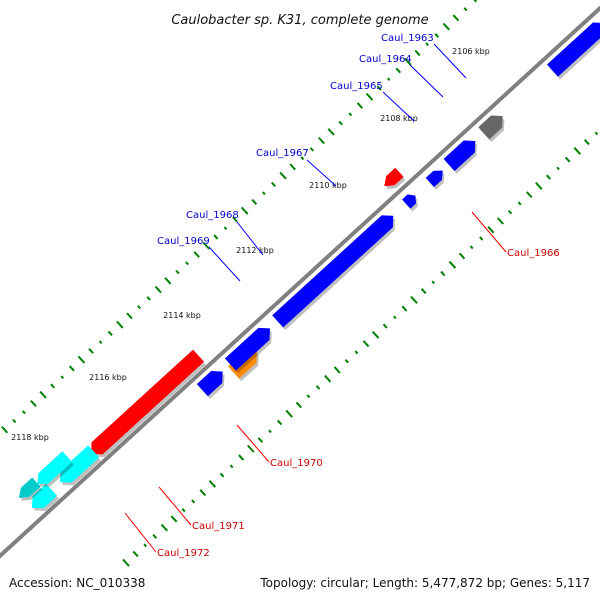  What do you see at coordinates (282, 153) in the screenshot?
I see `gene-label-caul-1967: Caul_1967` at bounding box center [282, 153].